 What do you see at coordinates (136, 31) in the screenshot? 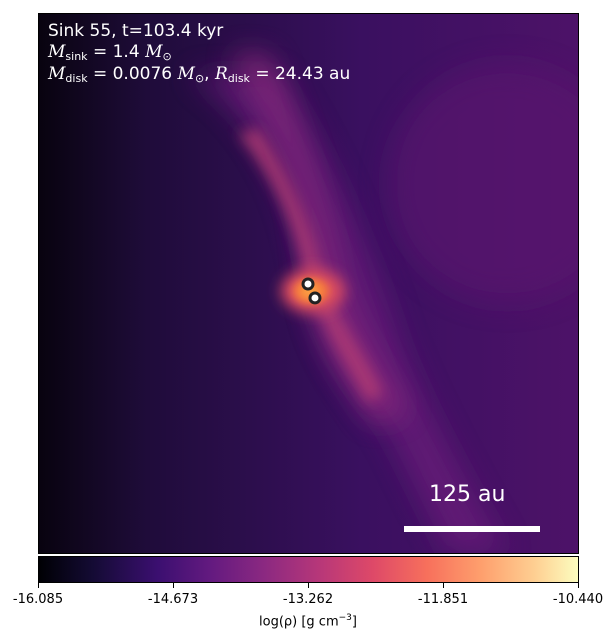
I see `sink-label: Sink 55, t=103.4 kyr` at bounding box center [136, 31].